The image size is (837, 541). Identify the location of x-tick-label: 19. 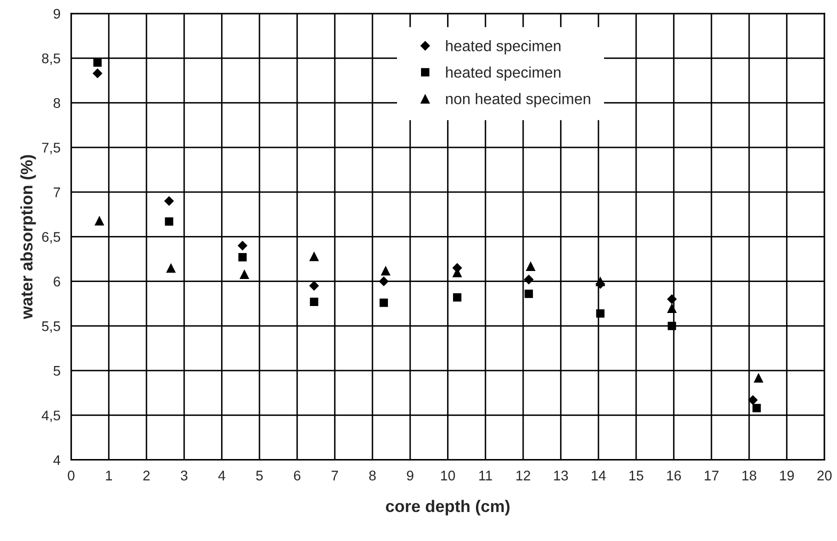
(787, 475).